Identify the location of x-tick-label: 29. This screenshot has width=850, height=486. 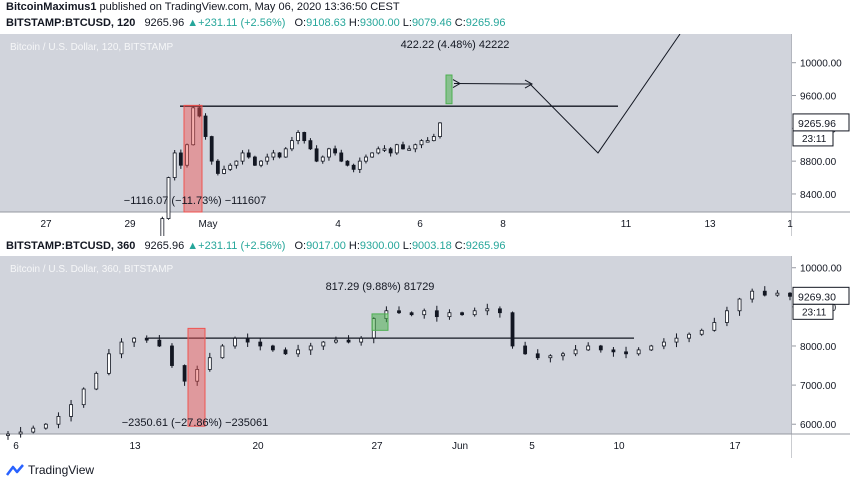
(130, 224).